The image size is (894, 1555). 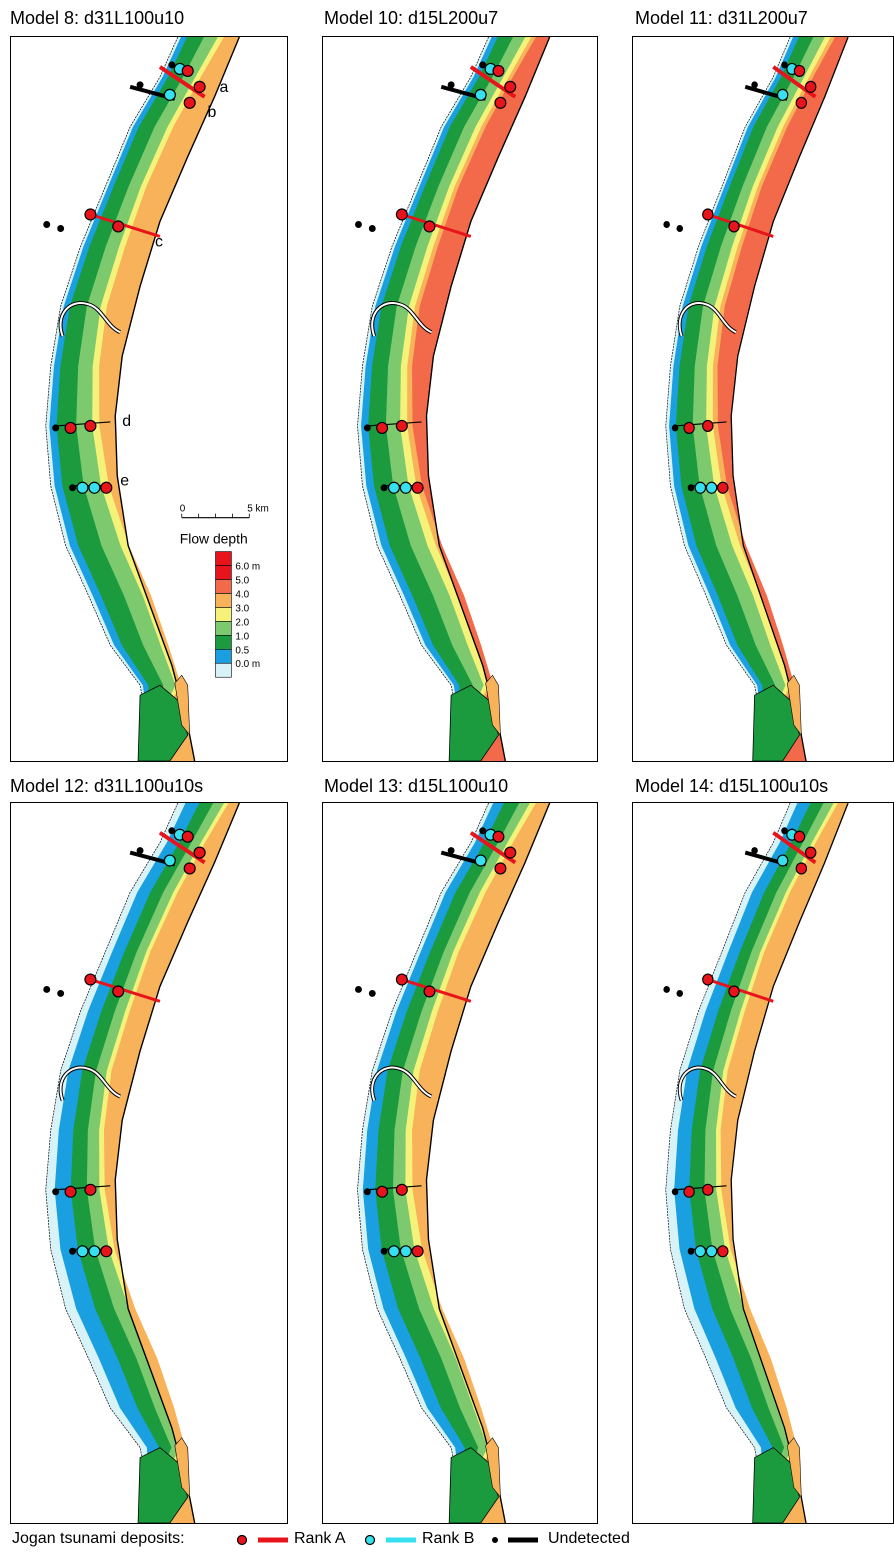 I want to click on scale-bar-start: 0, so click(x=183, y=509).